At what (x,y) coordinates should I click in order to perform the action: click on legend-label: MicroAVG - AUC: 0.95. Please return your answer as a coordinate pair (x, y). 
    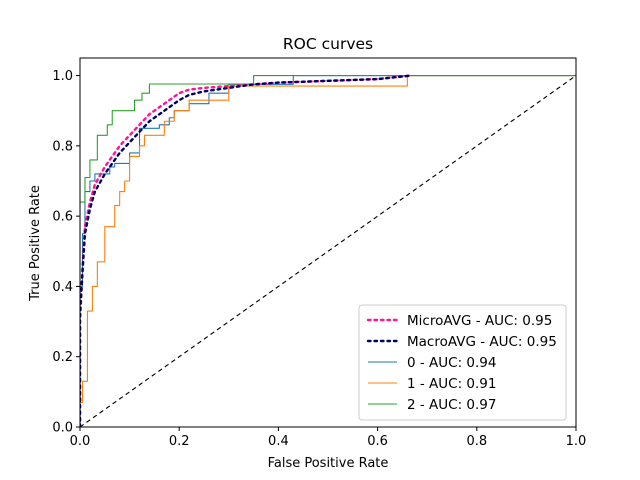
    Looking at the image, I should click on (479, 321).